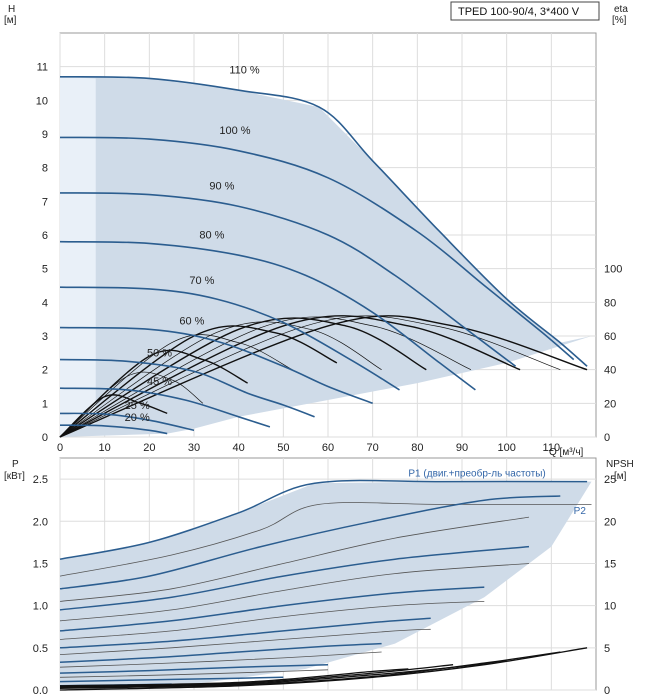 This screenshot has width=658, height=700. What do you see at coordinates (234, 131) in the screenshot?
I see `speed-curve-label: 100 %` at bounding box center [234, 131].